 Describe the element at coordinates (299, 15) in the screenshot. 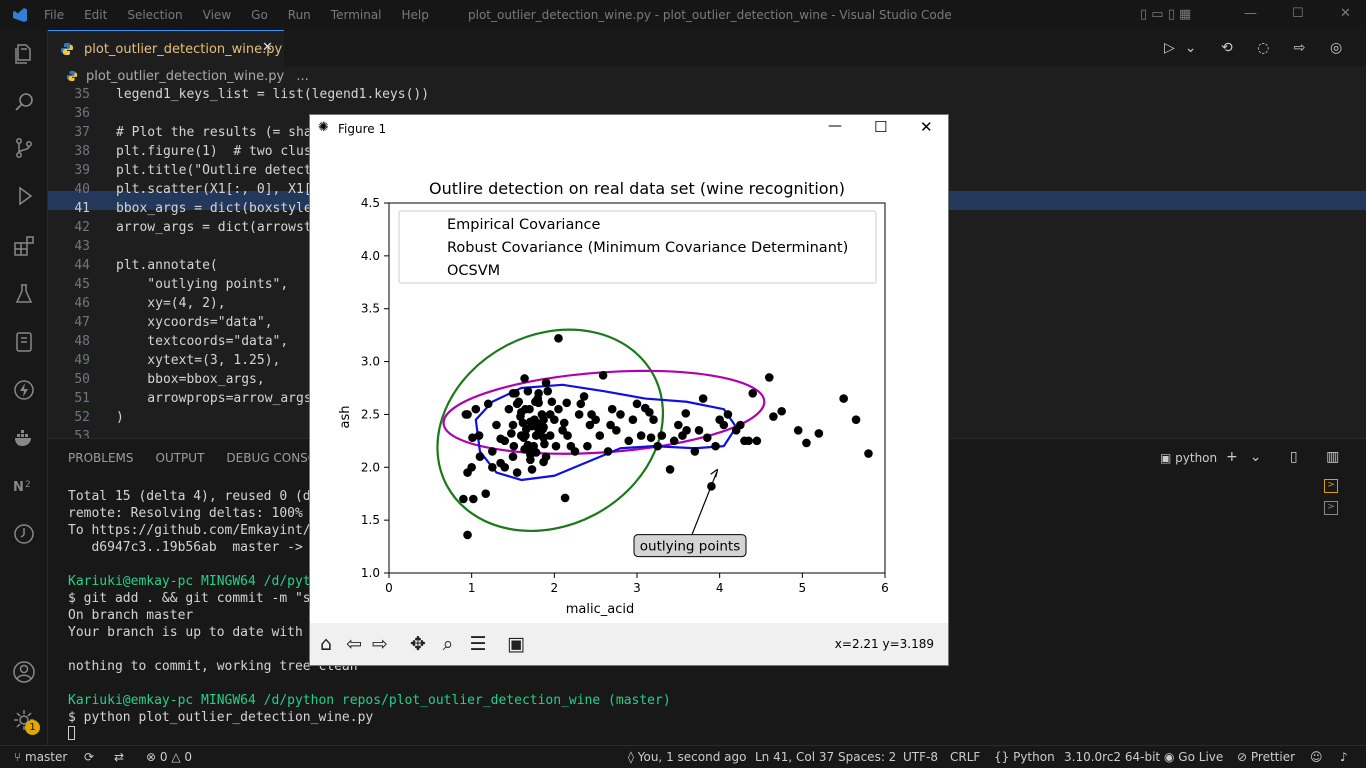

I see `menu-run: Run` at that location.